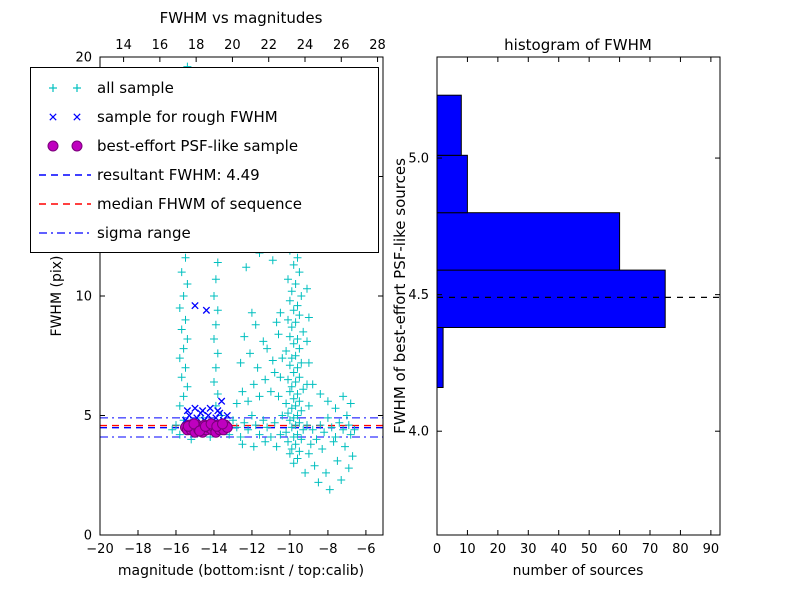 The height and width of the screenshot is (600, 800). I want to click on dashdot-line-icon, so click(65, 233).